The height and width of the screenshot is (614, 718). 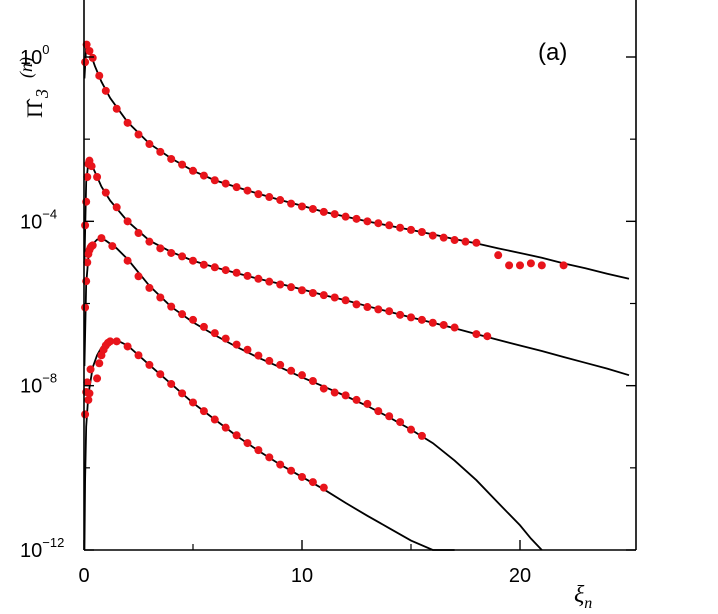 I want to click on x-tick-label-1: 10, so click(x=302, y=576).